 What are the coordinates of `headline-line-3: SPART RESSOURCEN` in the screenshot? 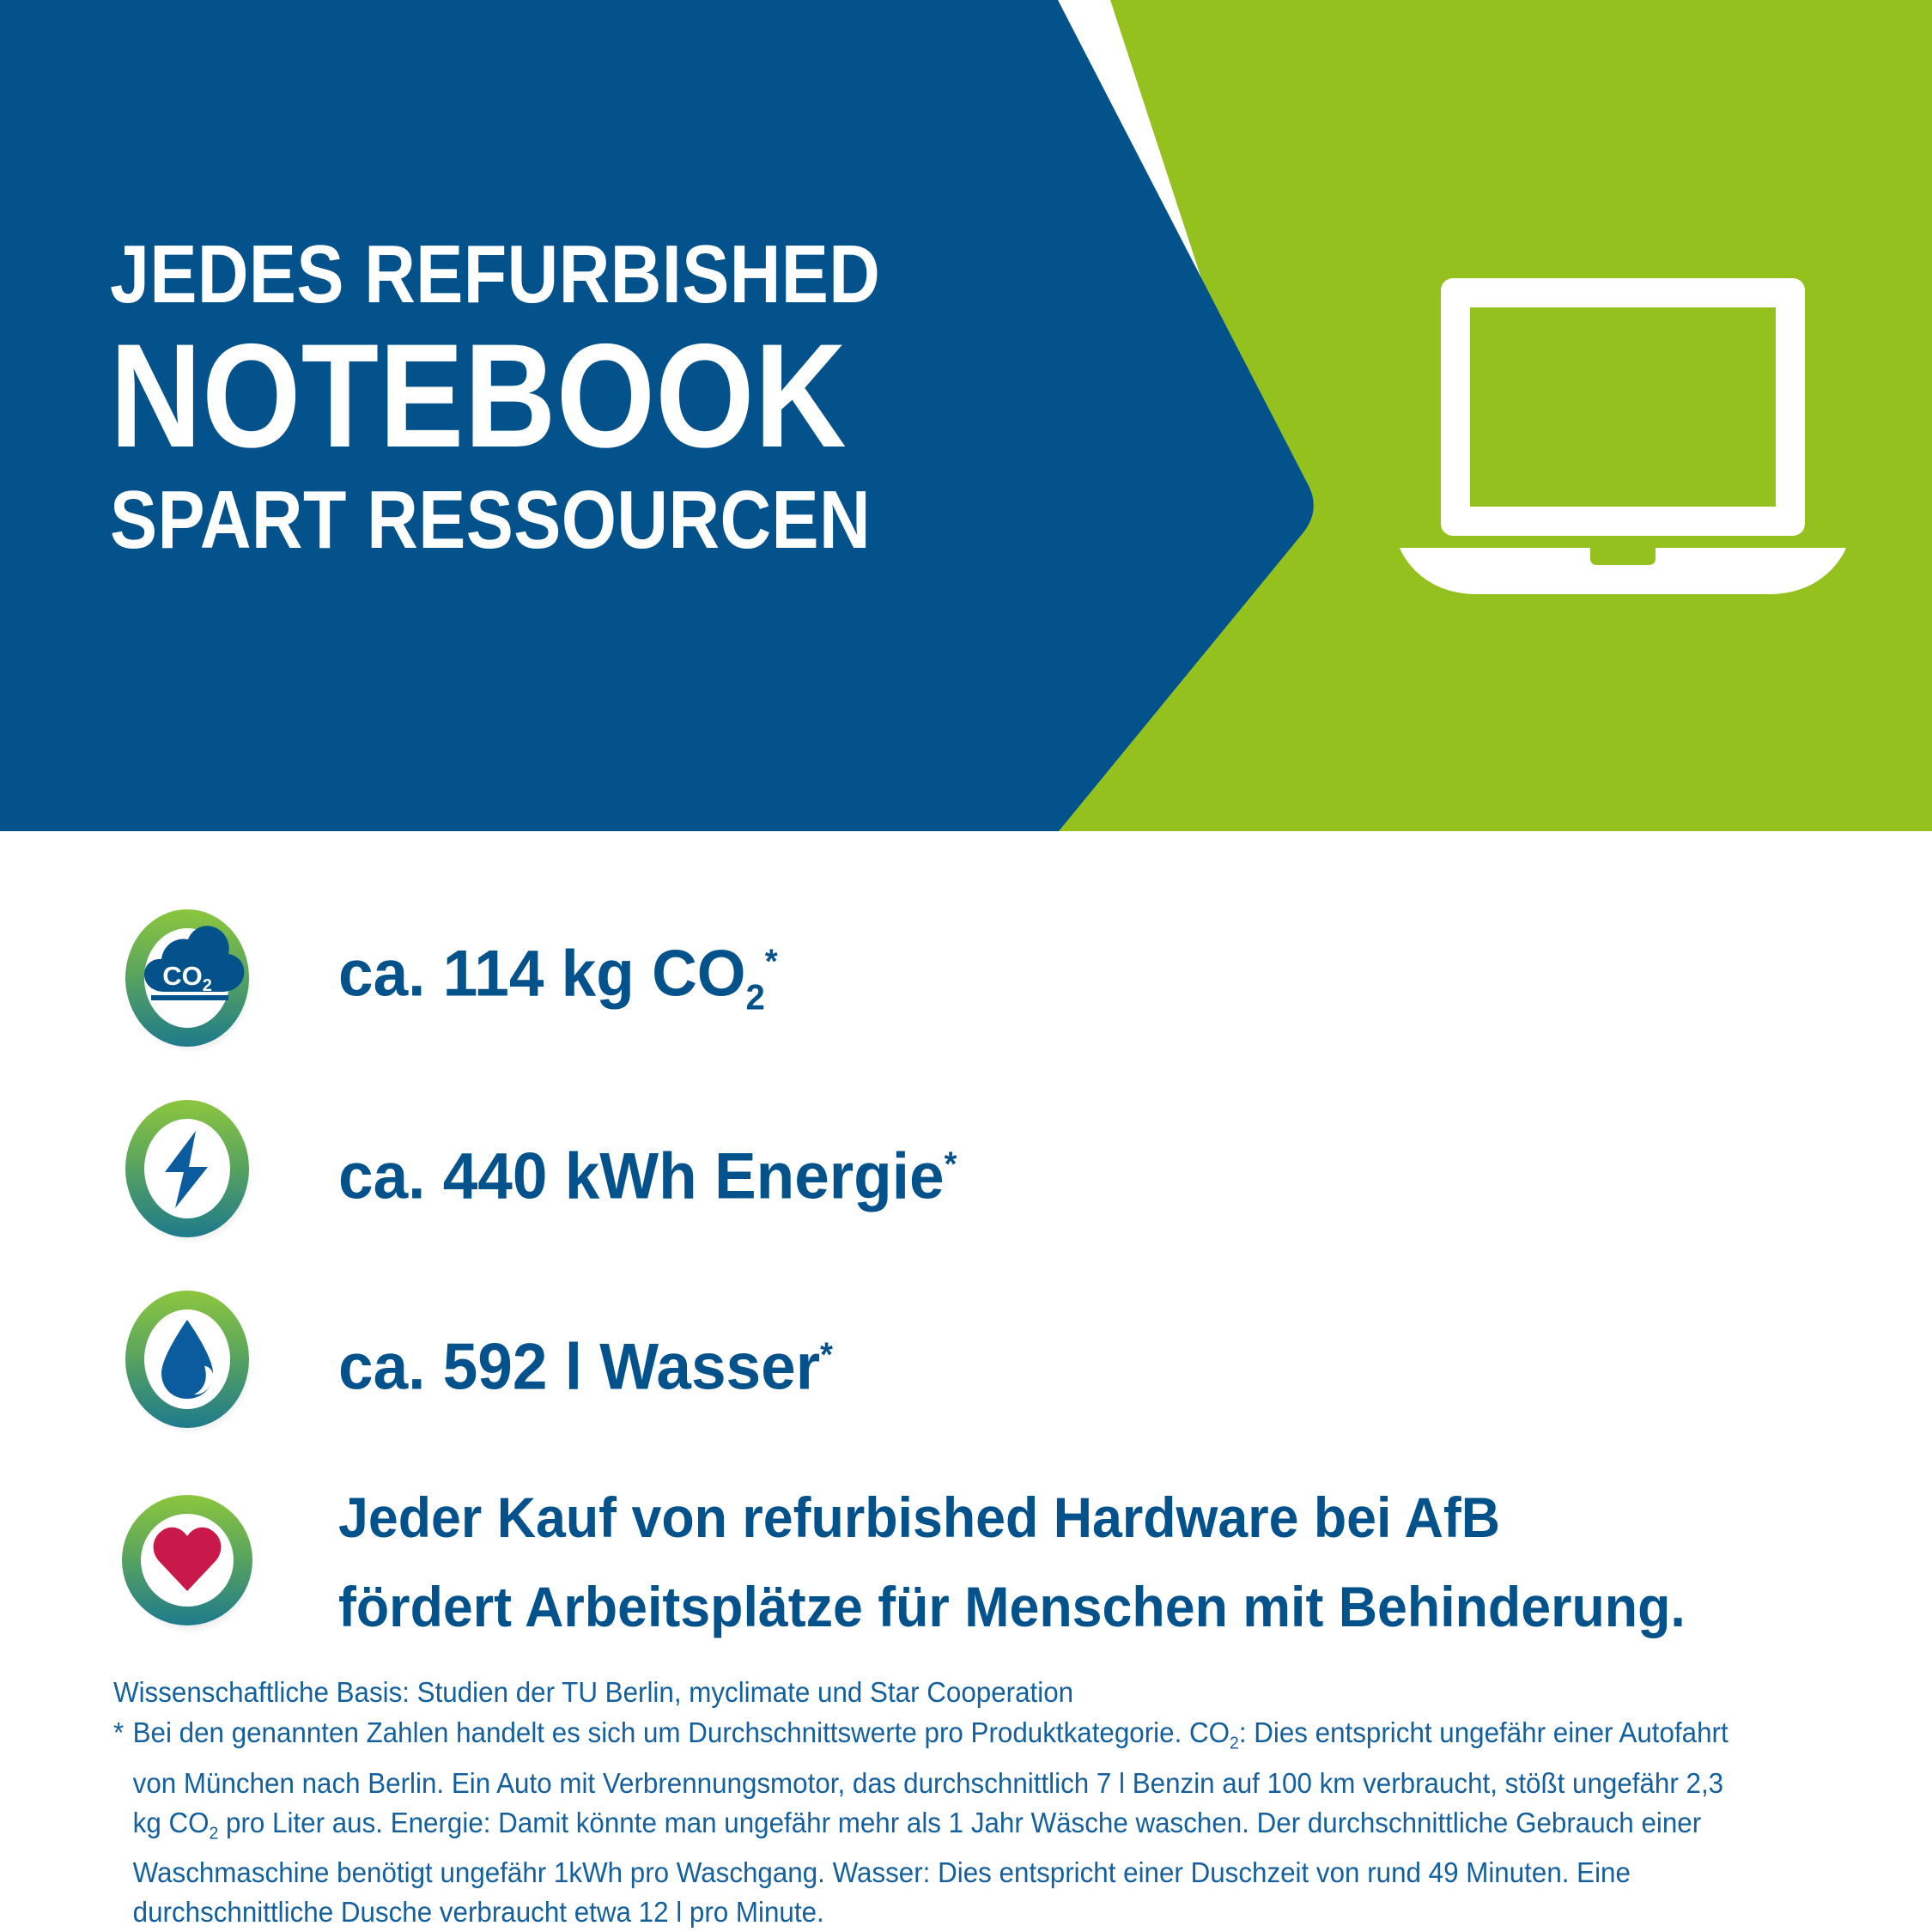 It's located at (491, 520).